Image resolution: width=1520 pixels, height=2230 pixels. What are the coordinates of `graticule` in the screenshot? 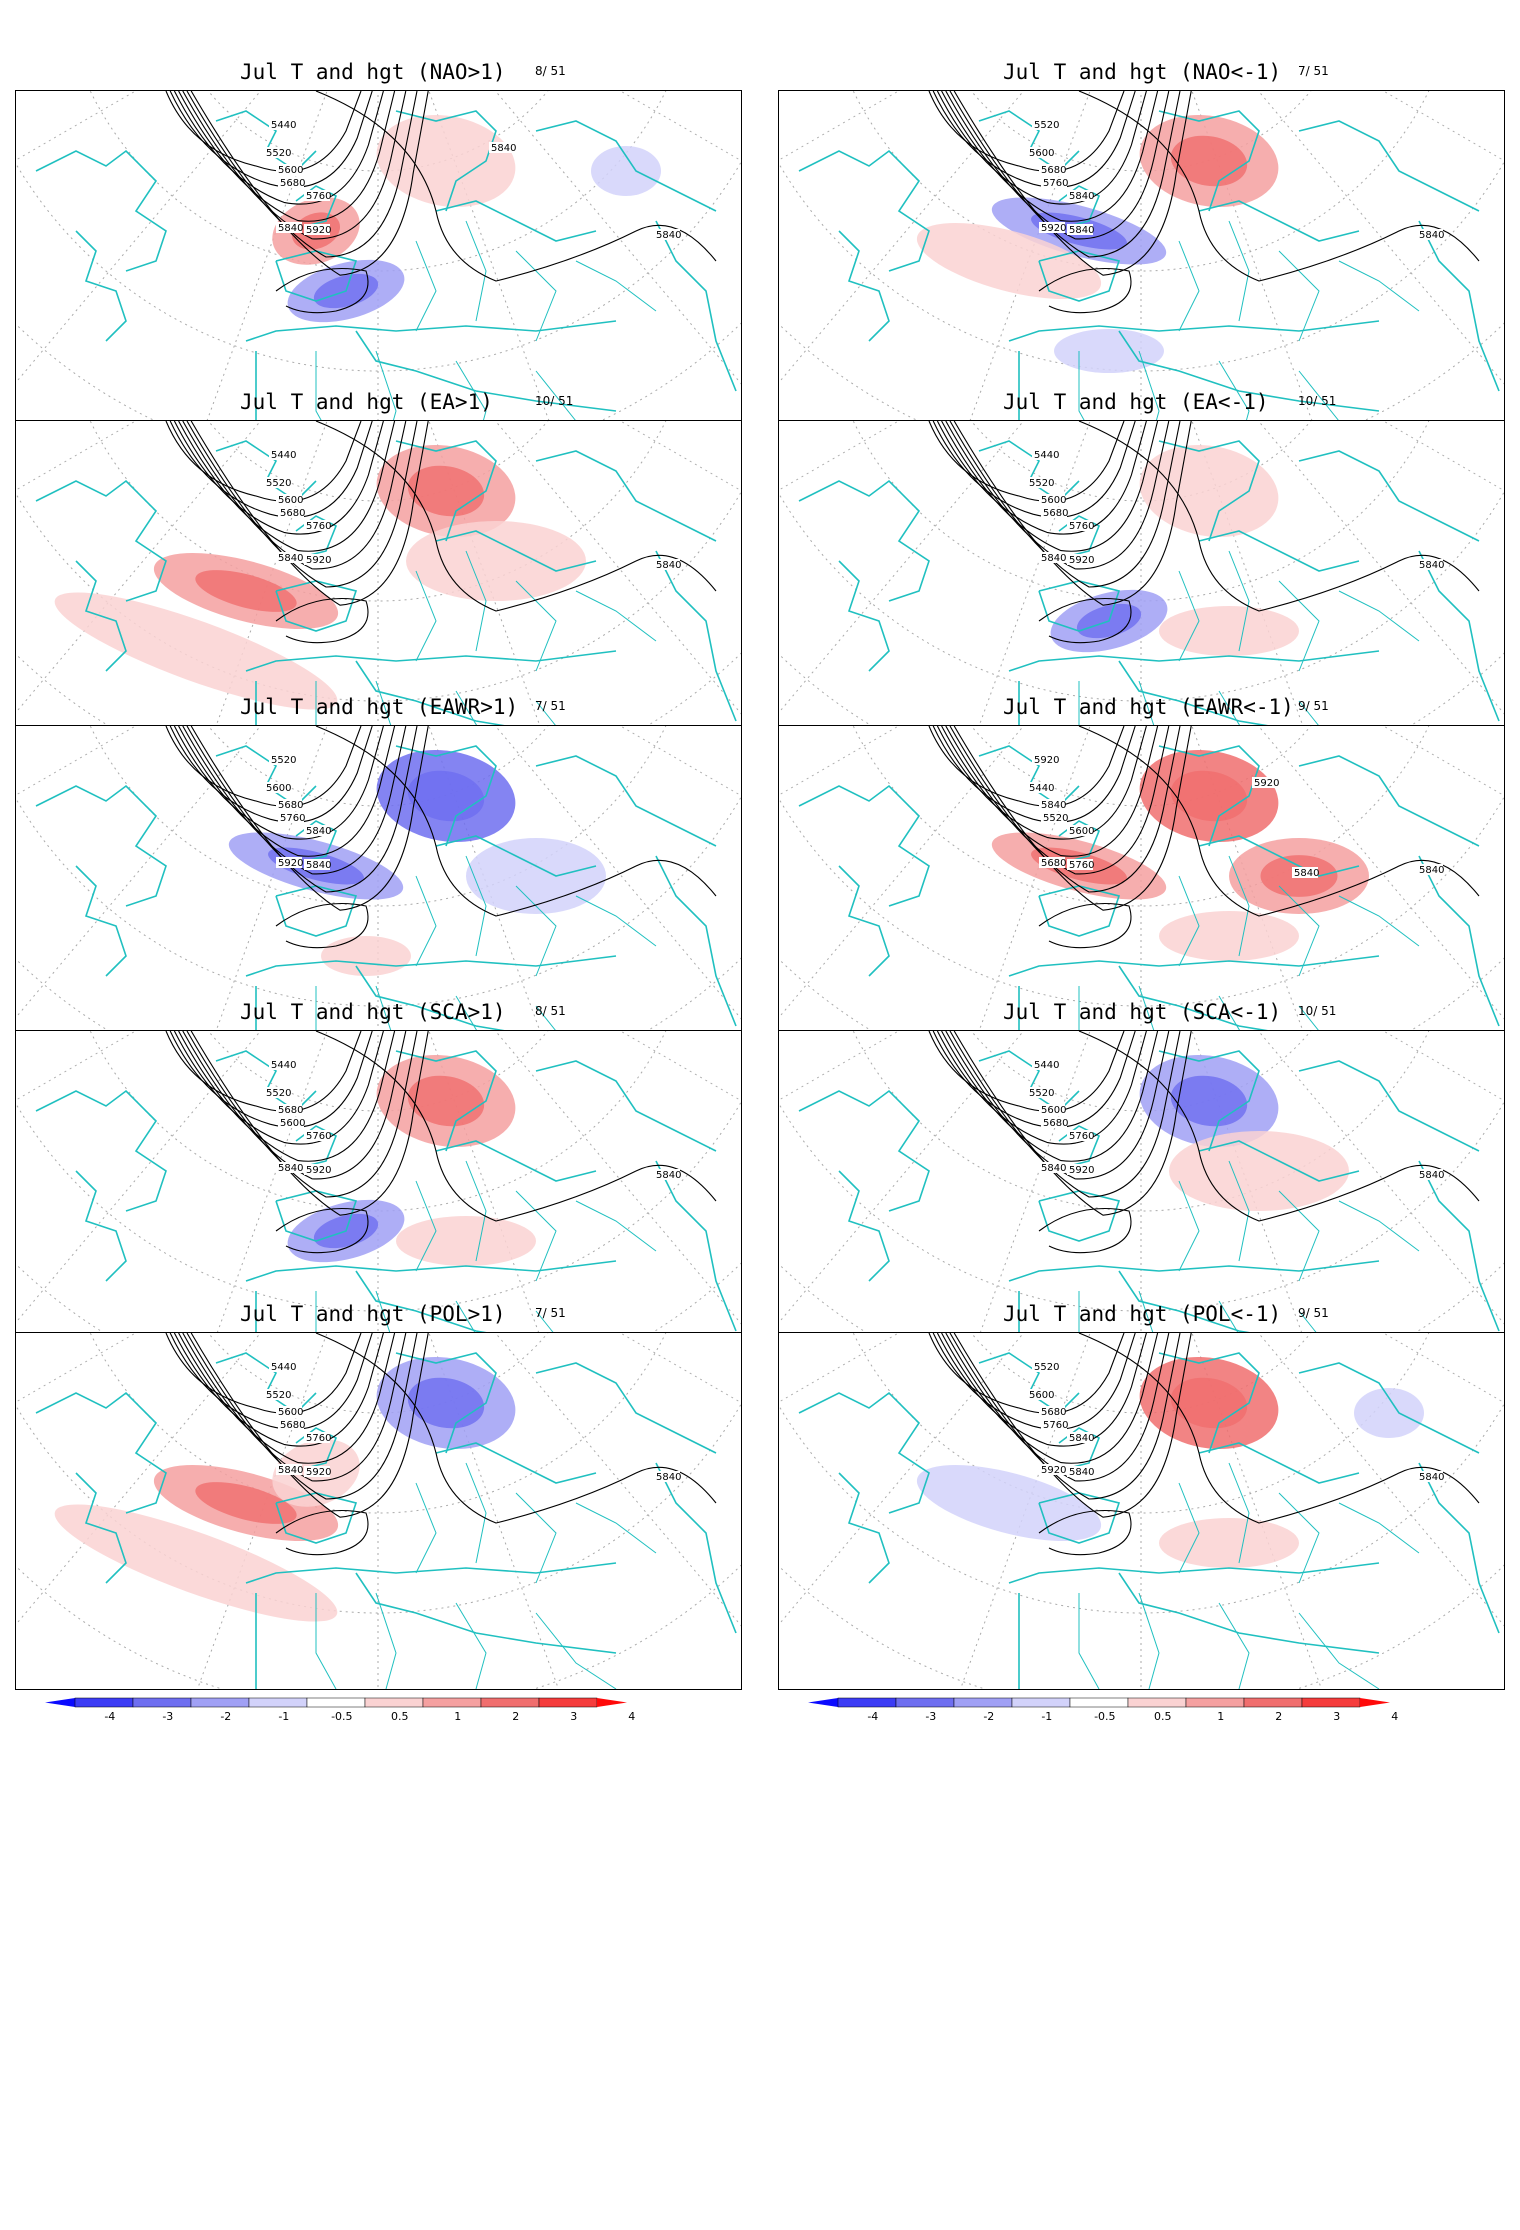 It's located at (378, 269).